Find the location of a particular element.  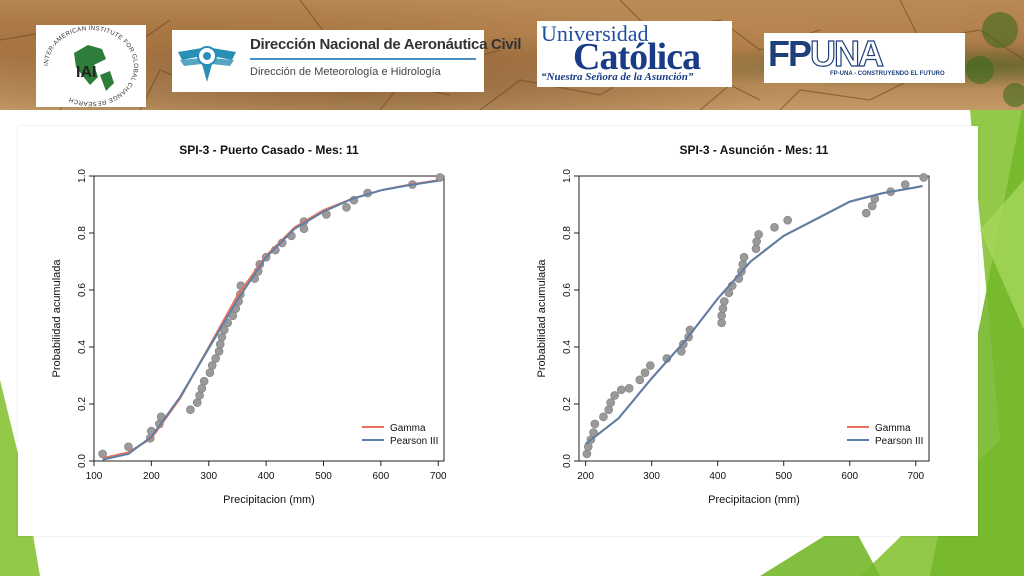

x-tick-label: 100 is located at coordinates (94, 476).